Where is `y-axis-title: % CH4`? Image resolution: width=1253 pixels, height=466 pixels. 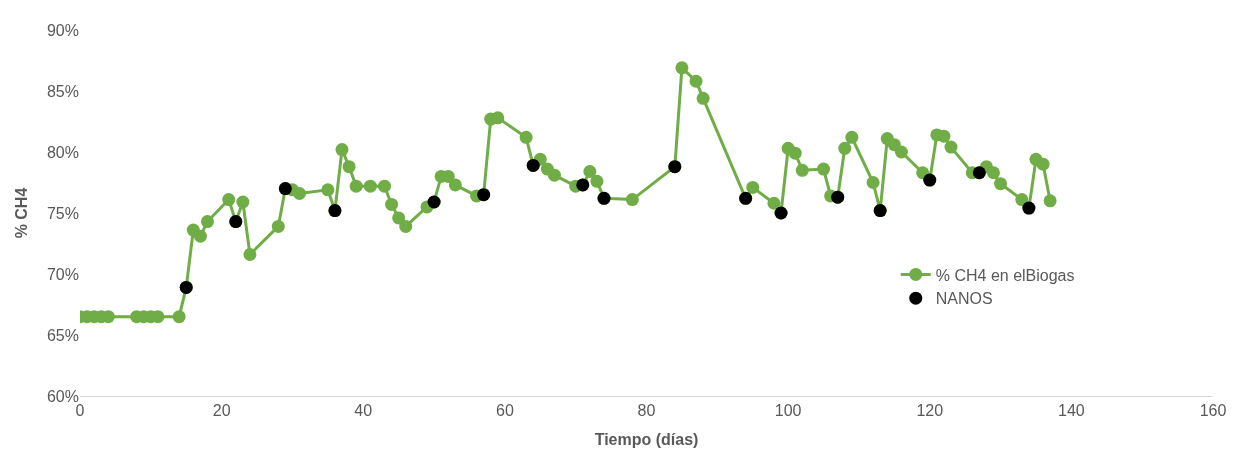
y-axis-title: % CH4 is located at coordinates (21, 213).